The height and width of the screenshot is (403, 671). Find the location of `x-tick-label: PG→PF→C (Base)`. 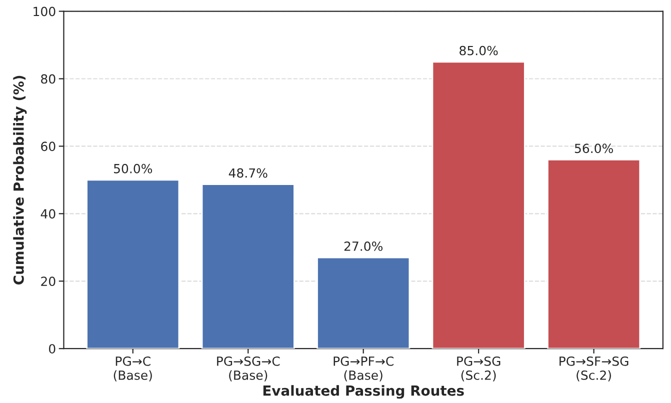

x-tick-label: PG→PF→C (Base) is located at coordinates (364, 369).